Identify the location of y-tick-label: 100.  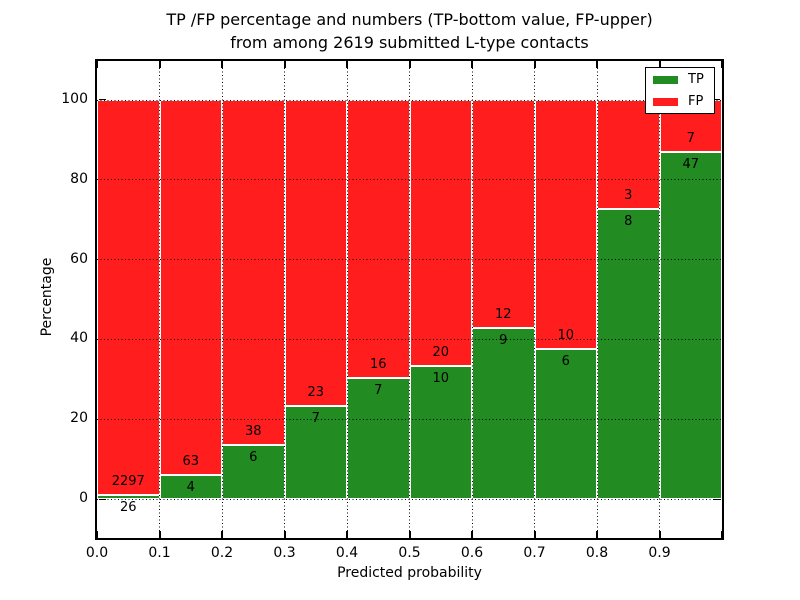
(74, 99).